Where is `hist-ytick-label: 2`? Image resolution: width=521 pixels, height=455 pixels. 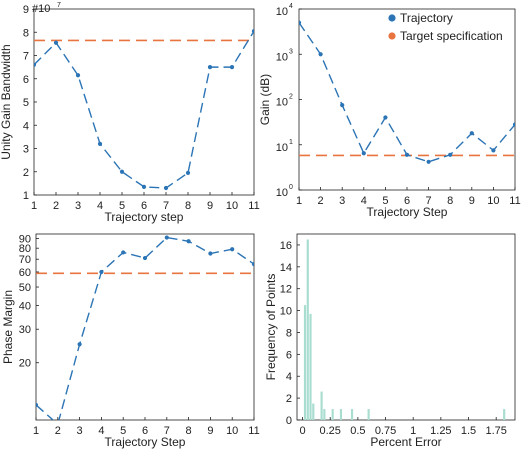 hist-ytick-label: 2 is located at coordinates (289, 399).